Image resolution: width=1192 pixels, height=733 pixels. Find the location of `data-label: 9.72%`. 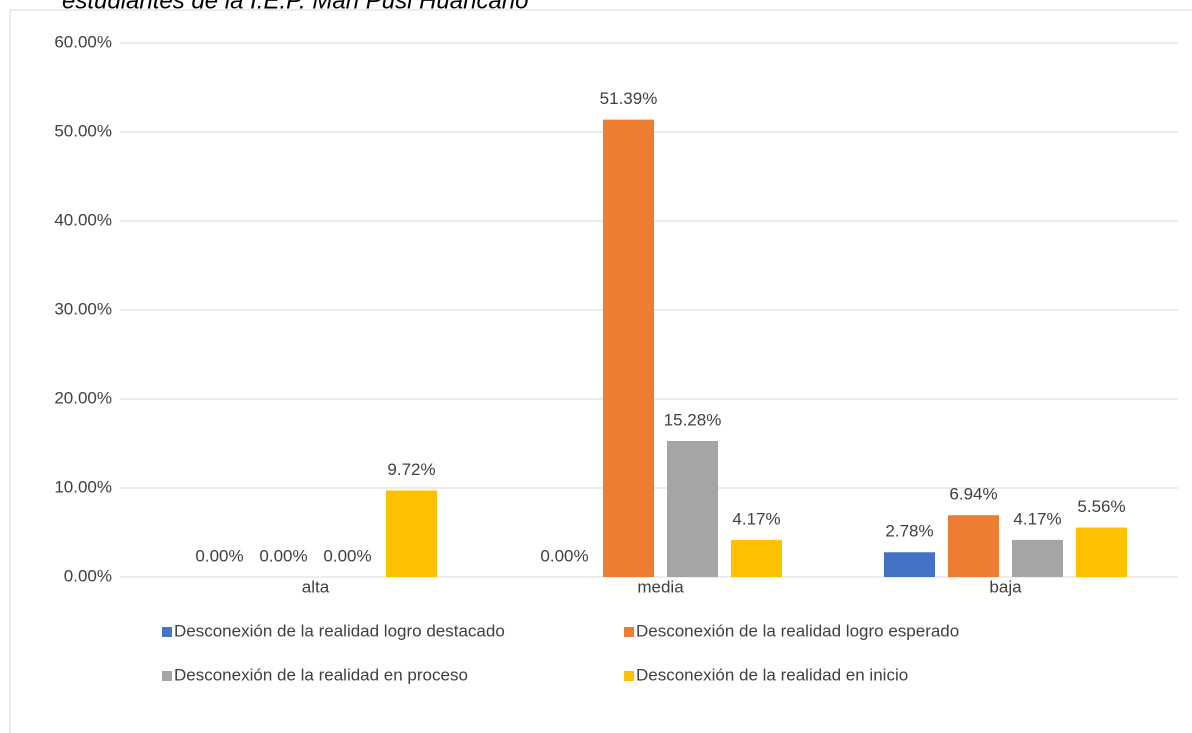

data-label: 9.72% is located at coordinates (411, 469).